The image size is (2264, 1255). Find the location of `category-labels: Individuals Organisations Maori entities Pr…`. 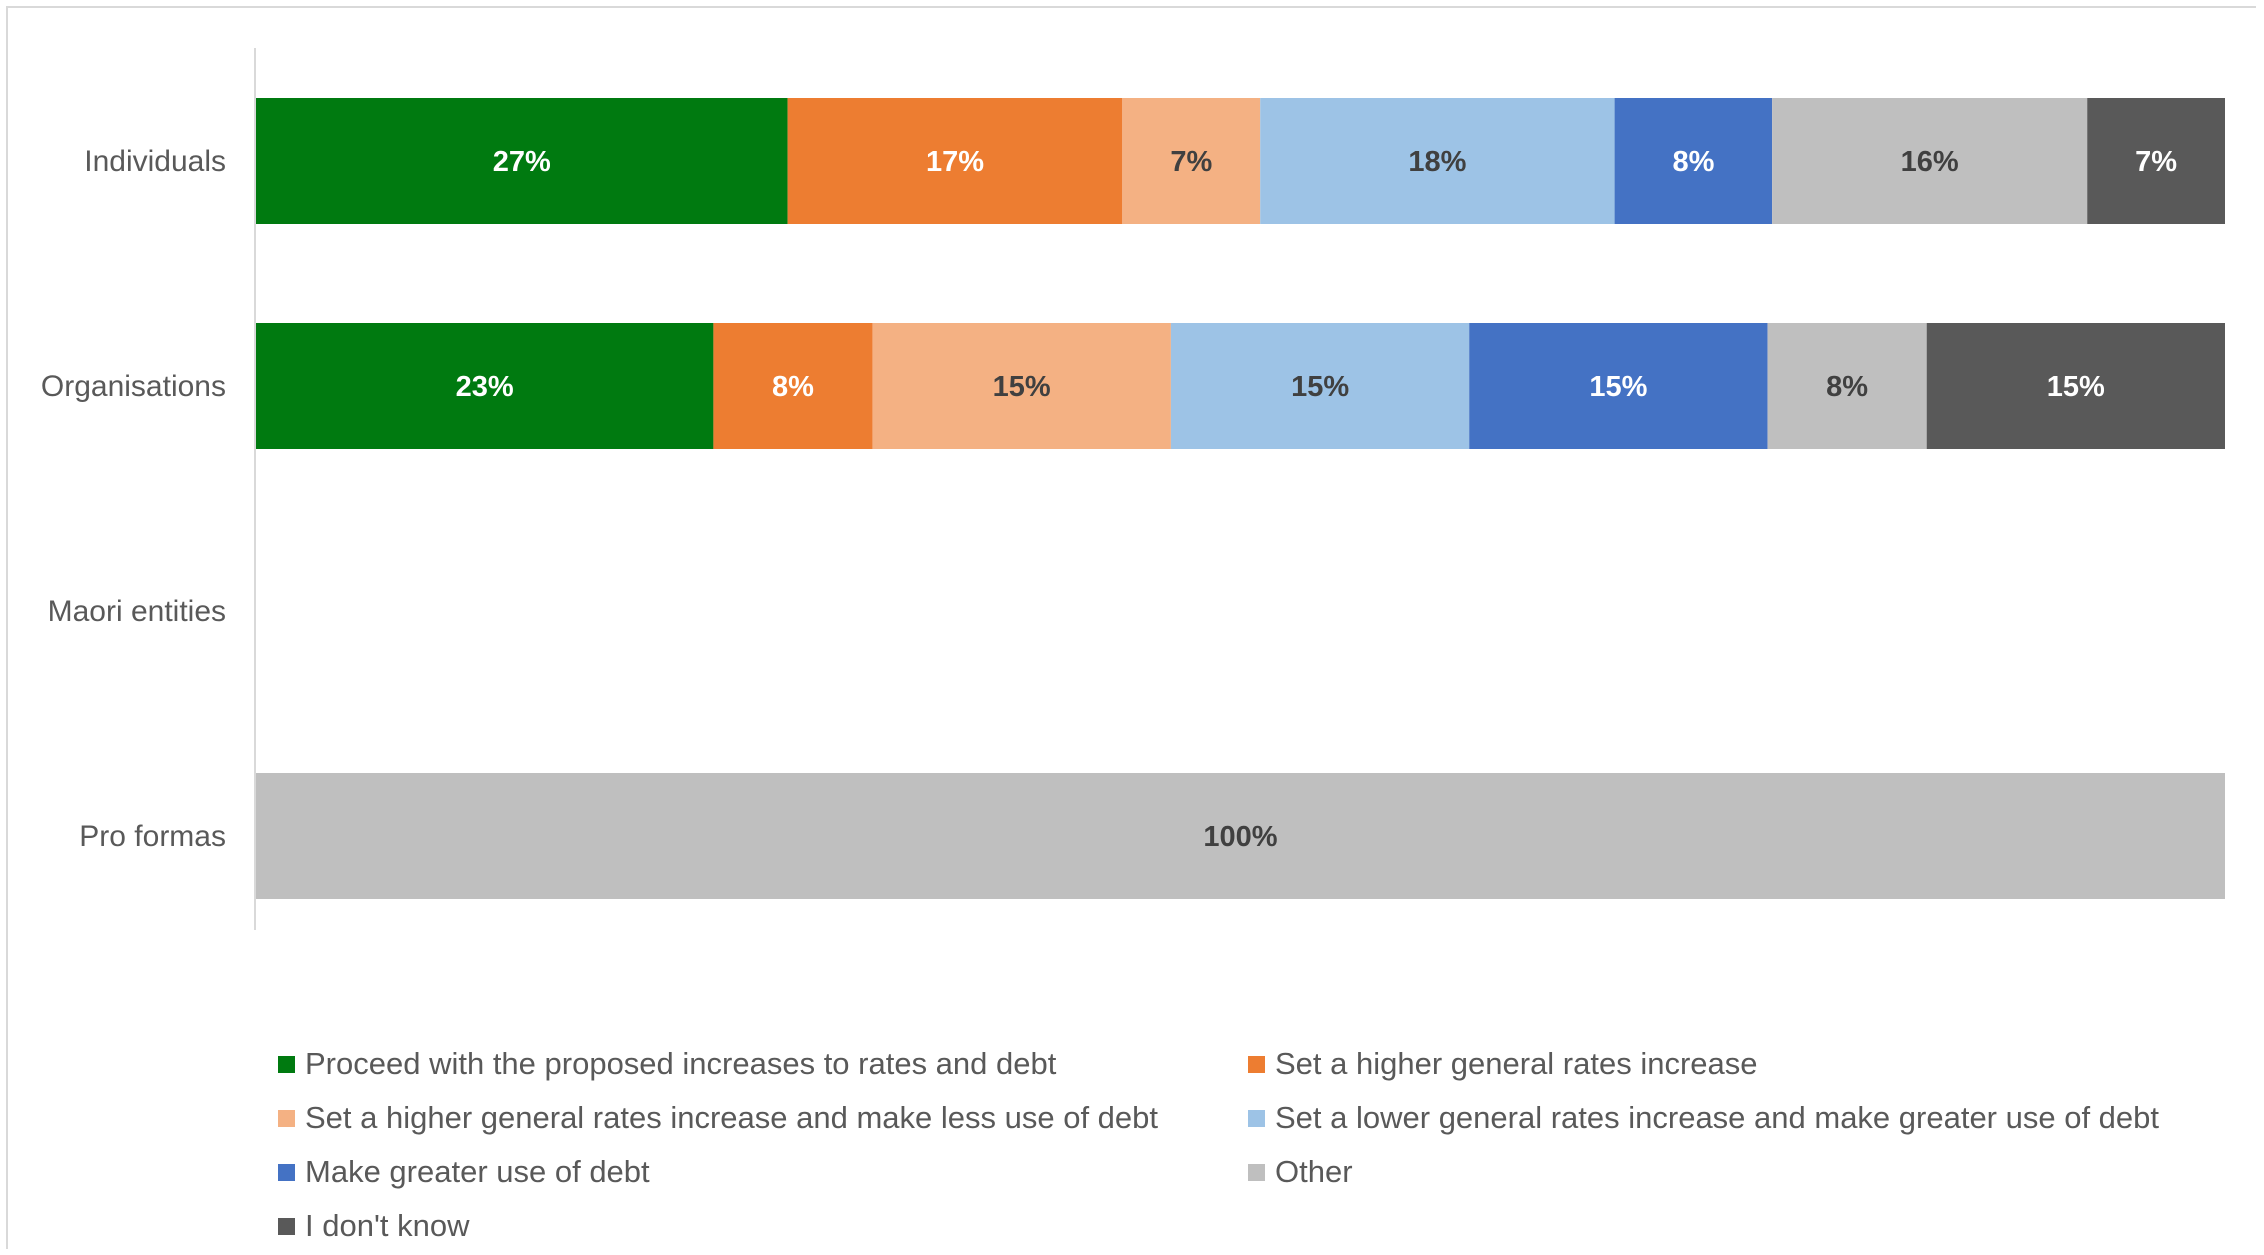

category-labels: Individuals Organisations Maori entities Pr… is located at coordinates (133, 499).